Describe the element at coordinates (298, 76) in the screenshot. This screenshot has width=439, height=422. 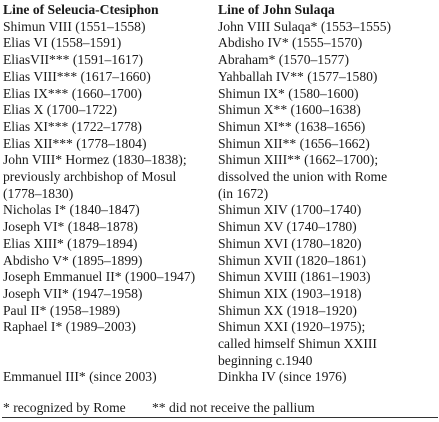
I see `list-line: Yahballah IV** (1577–1580)` at that location.